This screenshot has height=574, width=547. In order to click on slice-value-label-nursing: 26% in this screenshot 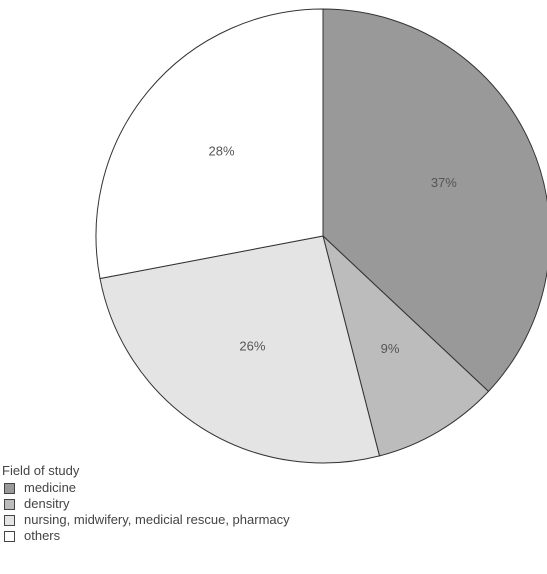, I will do `click(252, 346)`.